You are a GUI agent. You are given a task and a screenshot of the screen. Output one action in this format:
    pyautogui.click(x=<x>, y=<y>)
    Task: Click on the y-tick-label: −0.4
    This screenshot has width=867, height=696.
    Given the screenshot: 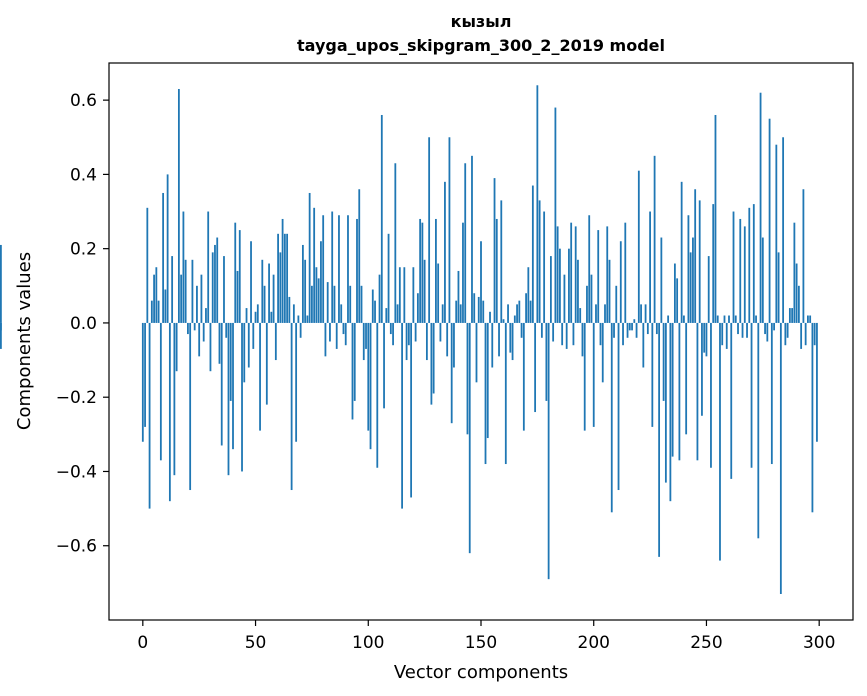 What is the action you would take?
    pyautogui.click(x=76, y=472)
    